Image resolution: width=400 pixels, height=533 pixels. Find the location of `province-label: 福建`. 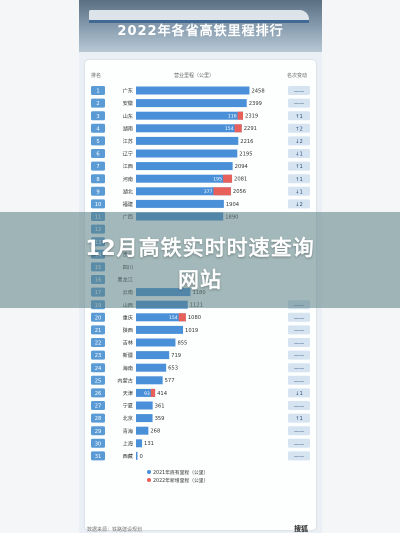

province-label: 福建 is located at coordinates (128, 204).